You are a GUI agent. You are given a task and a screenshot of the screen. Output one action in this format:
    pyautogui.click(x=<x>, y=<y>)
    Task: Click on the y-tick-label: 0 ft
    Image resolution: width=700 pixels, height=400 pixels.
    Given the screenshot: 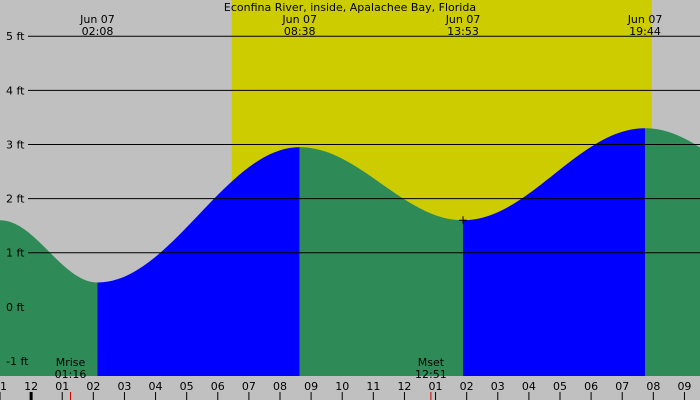 What is the action you would take?
    pyautogui.click(x=15, y=307)
    